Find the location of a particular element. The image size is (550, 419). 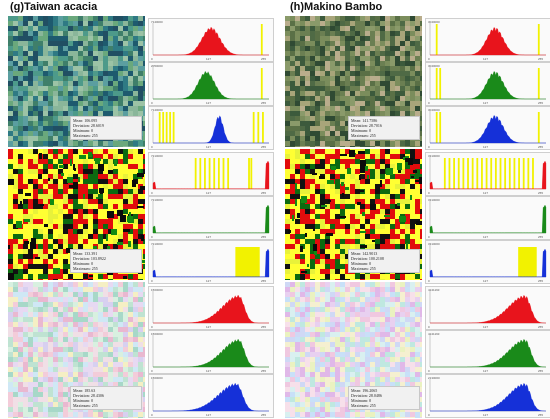

histogram: 2130000 0 127 255 is located at coordinates (487, 396).